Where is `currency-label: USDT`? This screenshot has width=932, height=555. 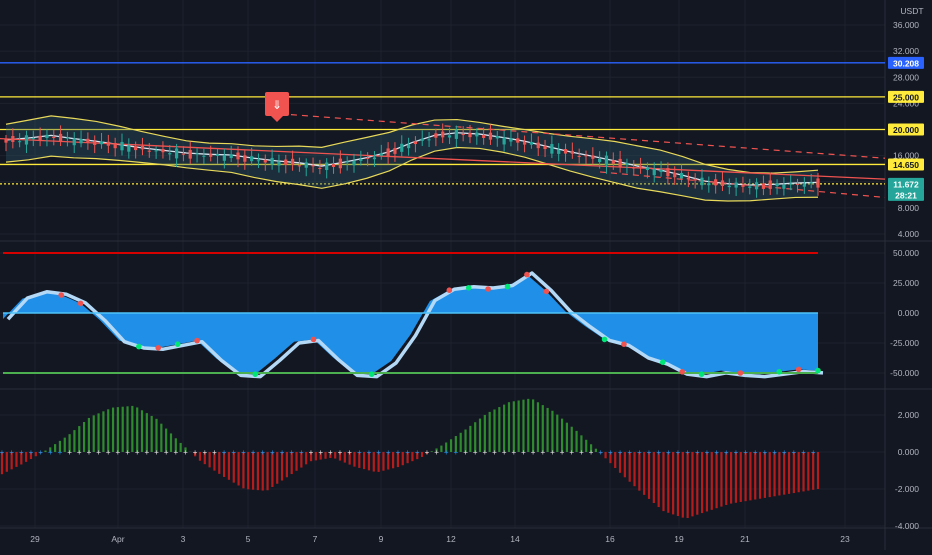
currency-label: USDT is located at coordinates (911, 11).